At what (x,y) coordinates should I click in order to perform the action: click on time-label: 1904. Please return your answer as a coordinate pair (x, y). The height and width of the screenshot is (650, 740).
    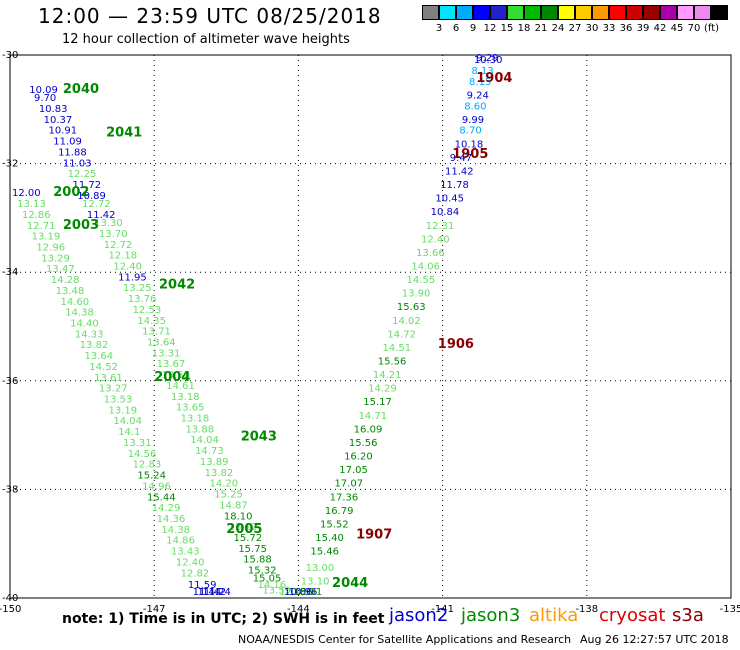
    Looking at the image, I should click on (494, 78).